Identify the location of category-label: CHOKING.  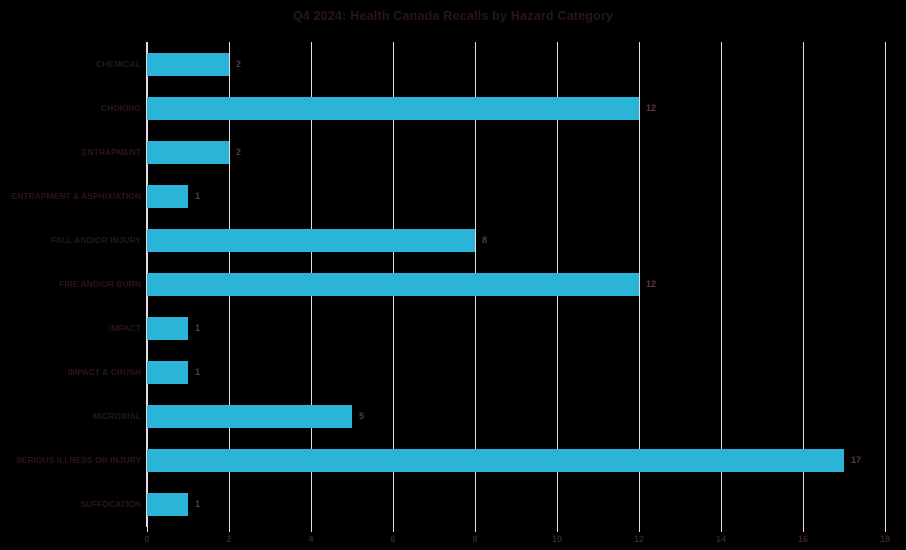
(120, 107).